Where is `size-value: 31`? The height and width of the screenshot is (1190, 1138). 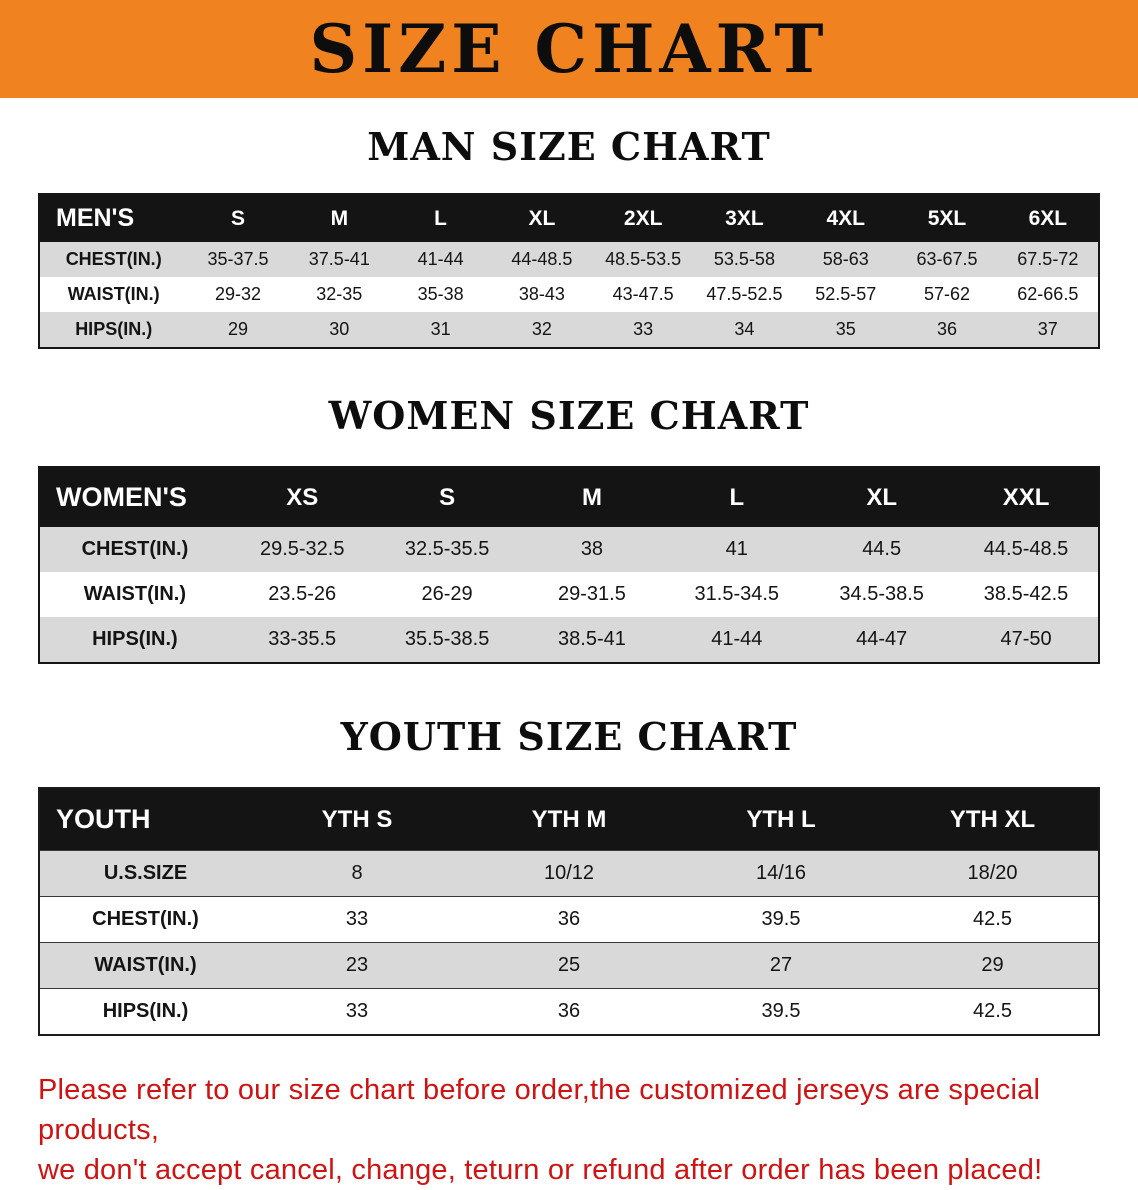
size-value: 31 is located at coordinates (440, 329).